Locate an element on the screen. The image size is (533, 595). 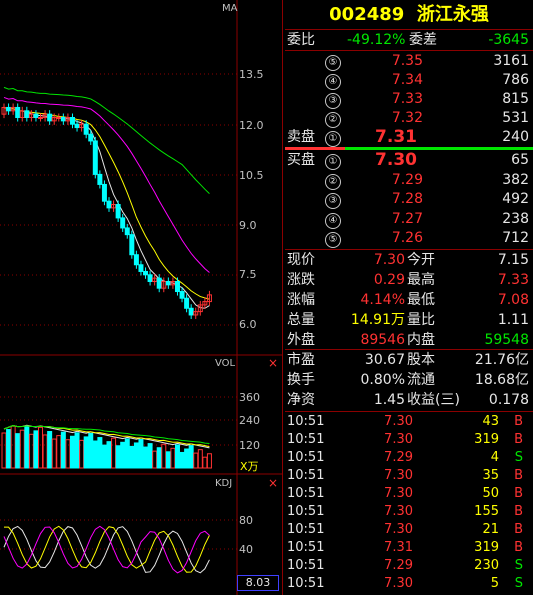
buy-order-row: ④ 7.27 238 is located at coordinates (409, 219).